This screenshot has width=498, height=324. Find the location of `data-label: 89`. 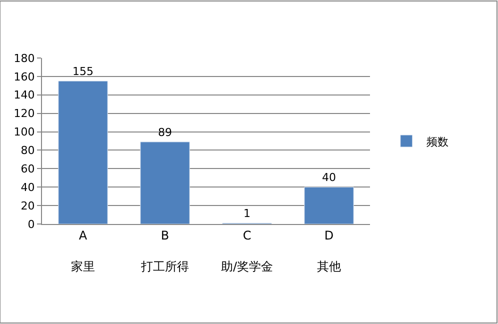

data-label: 89 is located at coordinates (165, 132).